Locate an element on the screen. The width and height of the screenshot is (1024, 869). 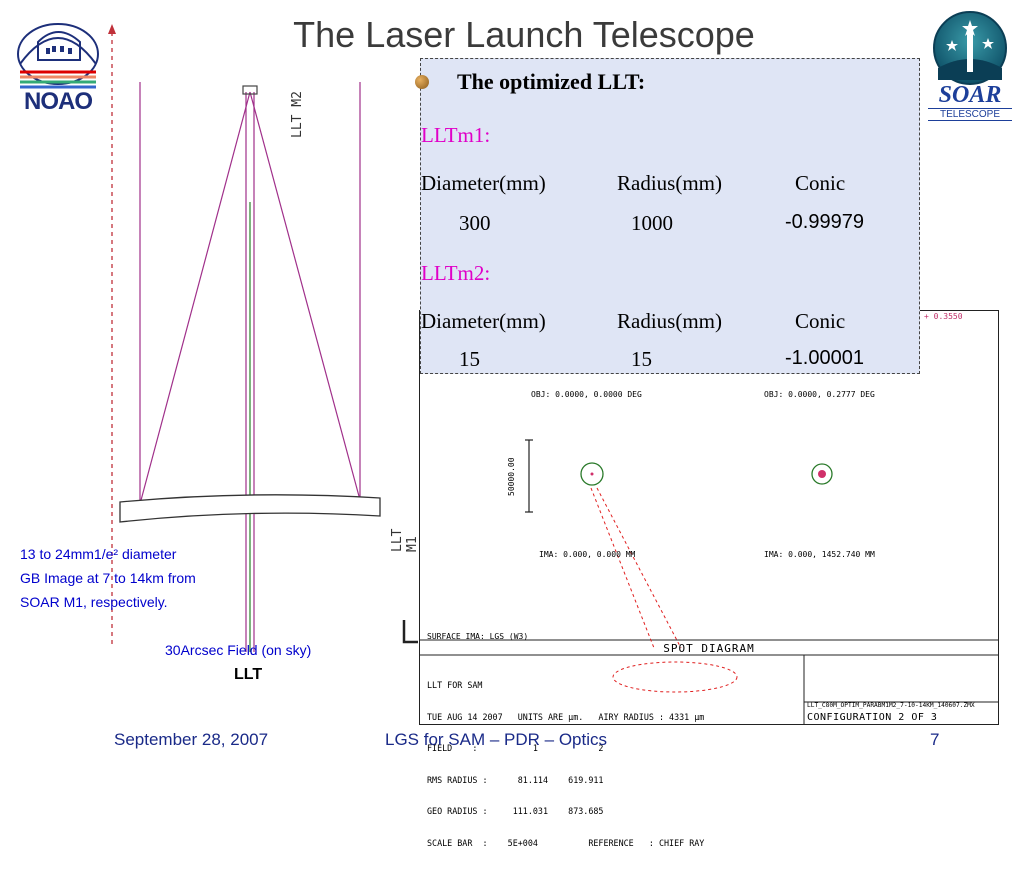
soar-logo-icon: SOAR TELESCOPE is located at coordinates (970, 65).